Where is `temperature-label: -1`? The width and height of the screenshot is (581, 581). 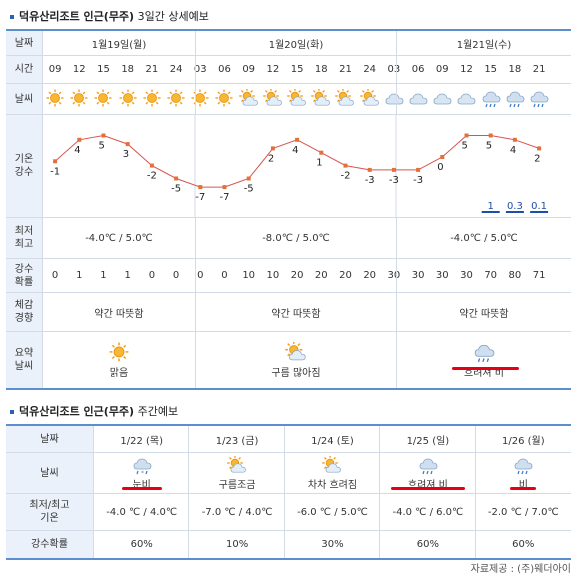 temperature-label: -1 is located at coordinates (55, 171).